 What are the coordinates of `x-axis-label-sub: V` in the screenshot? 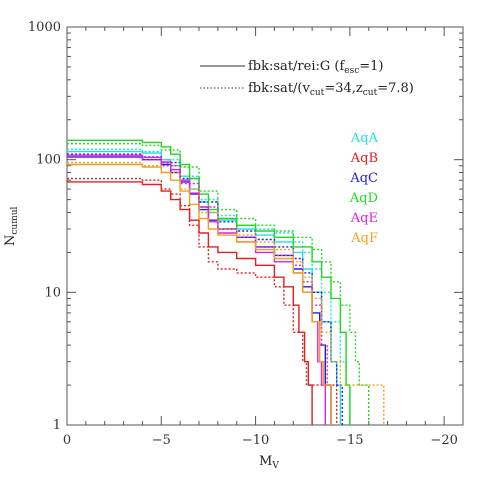 It's located at (275, 466).